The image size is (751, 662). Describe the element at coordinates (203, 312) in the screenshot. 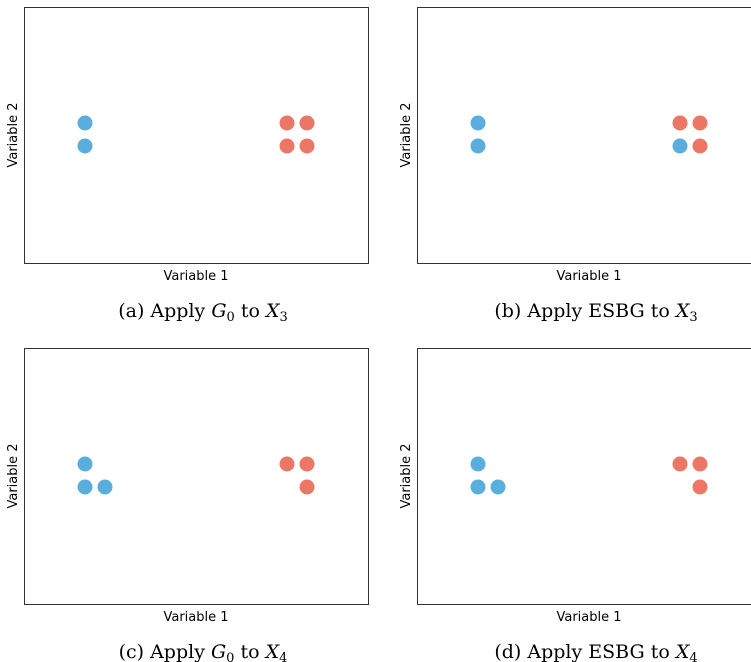

I see `subfigure-caption: (a) Apply G0 to X3` at that location.